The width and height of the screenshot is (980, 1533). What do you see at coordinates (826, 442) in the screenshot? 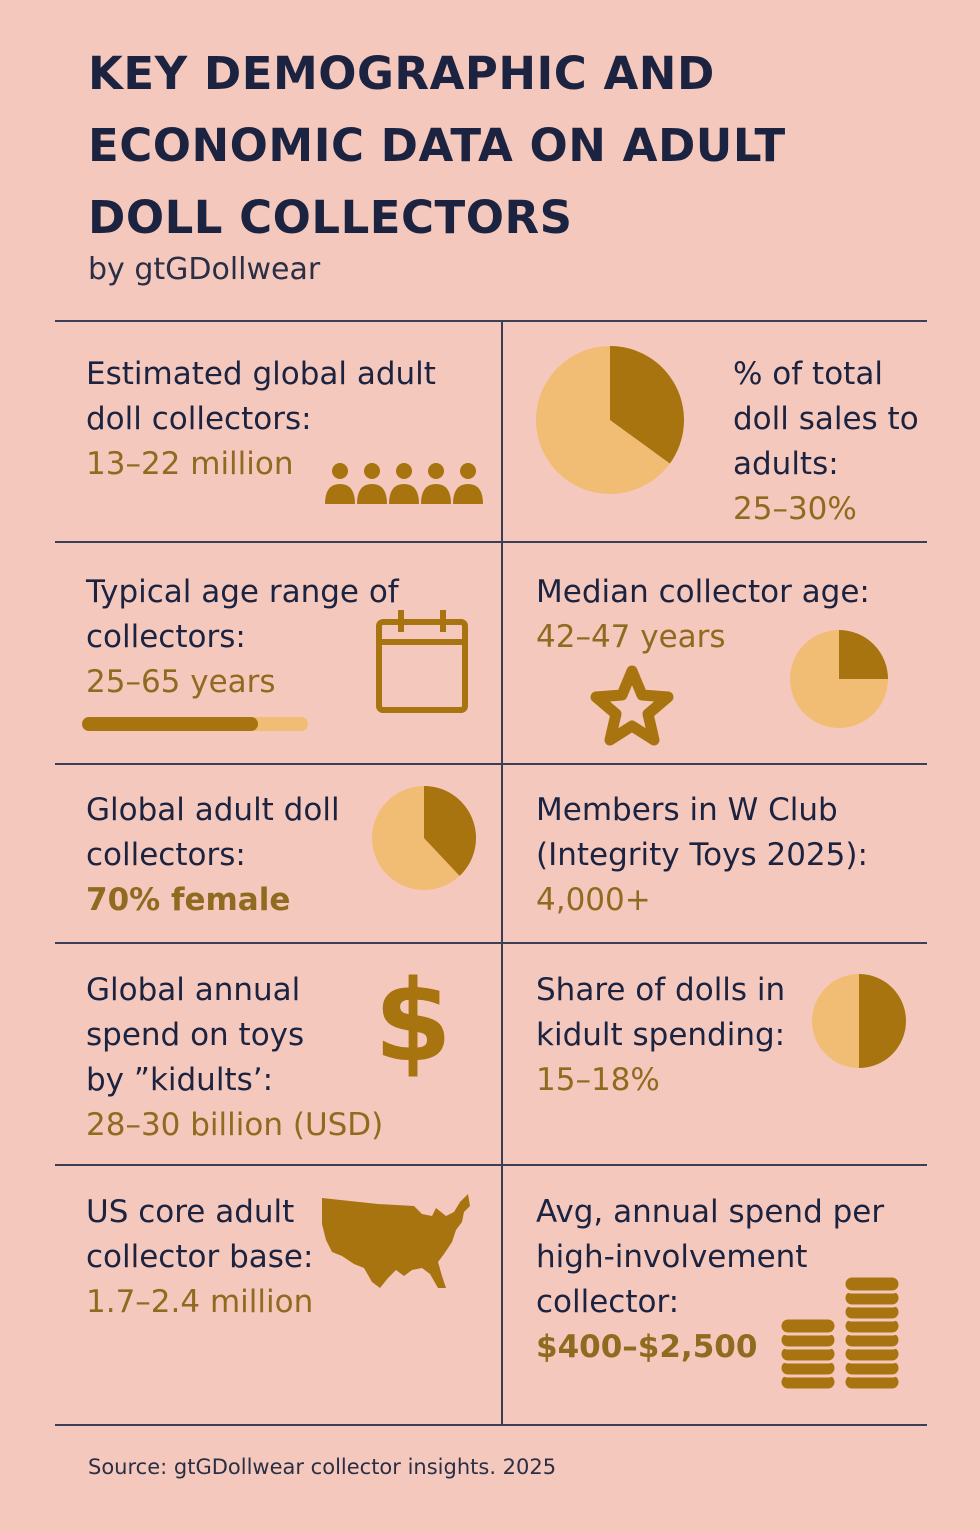
I see `adult-share-cell: % of total doll sales to adults: 25–30%` at bounding box center [826, 442].